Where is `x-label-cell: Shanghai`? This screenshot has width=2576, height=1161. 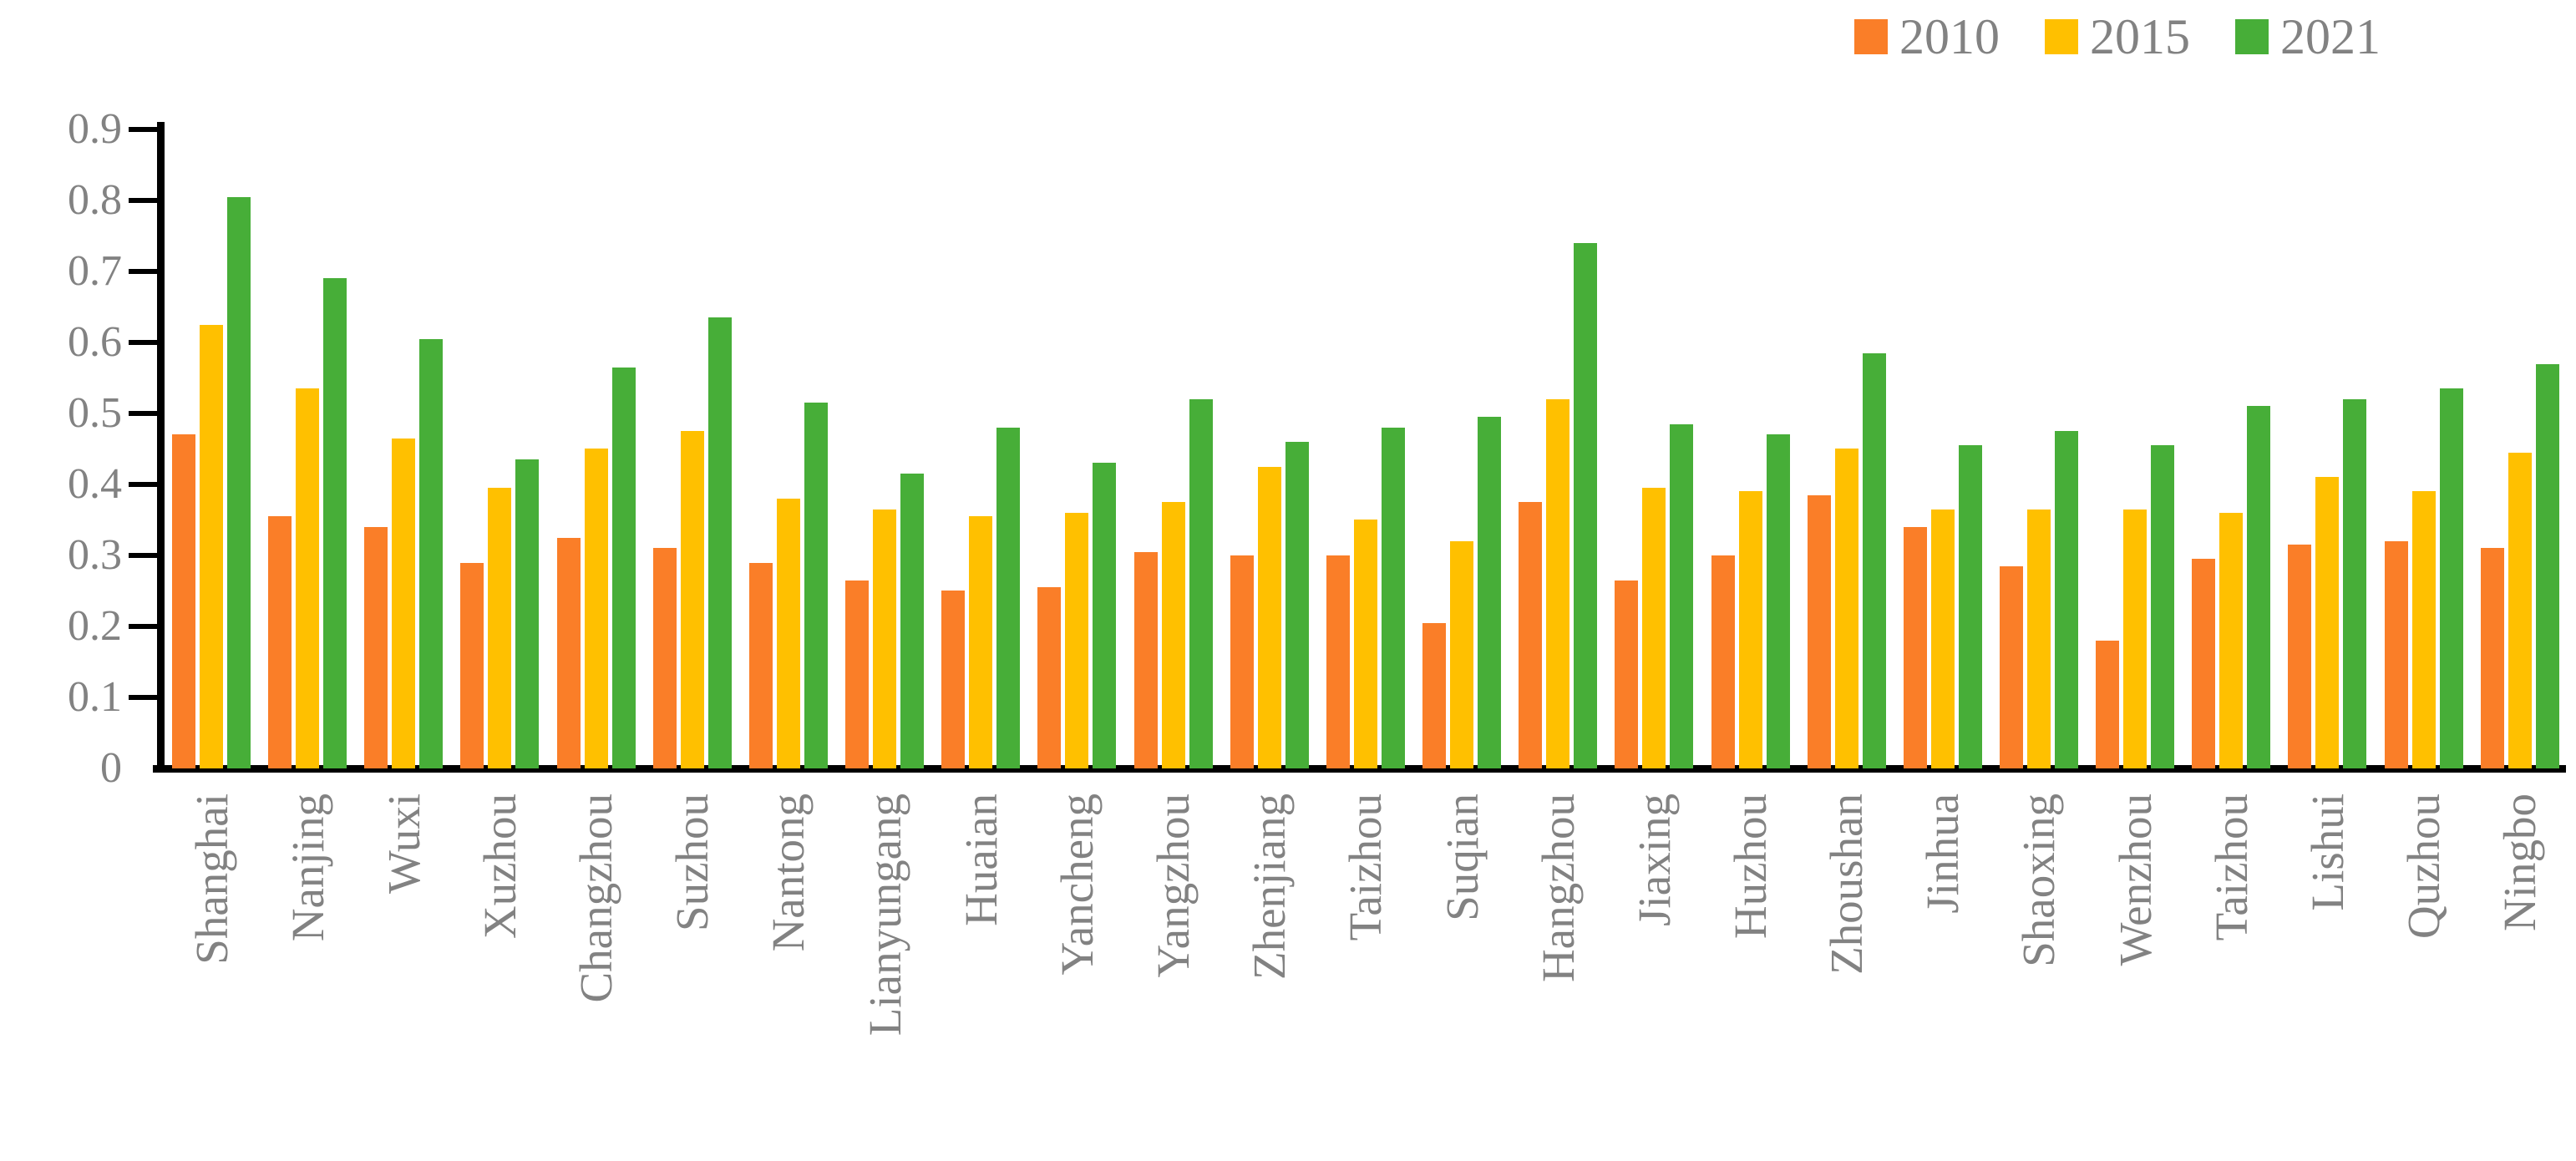 x-label-cell: Shanghai is located at coordinates (211, 973).